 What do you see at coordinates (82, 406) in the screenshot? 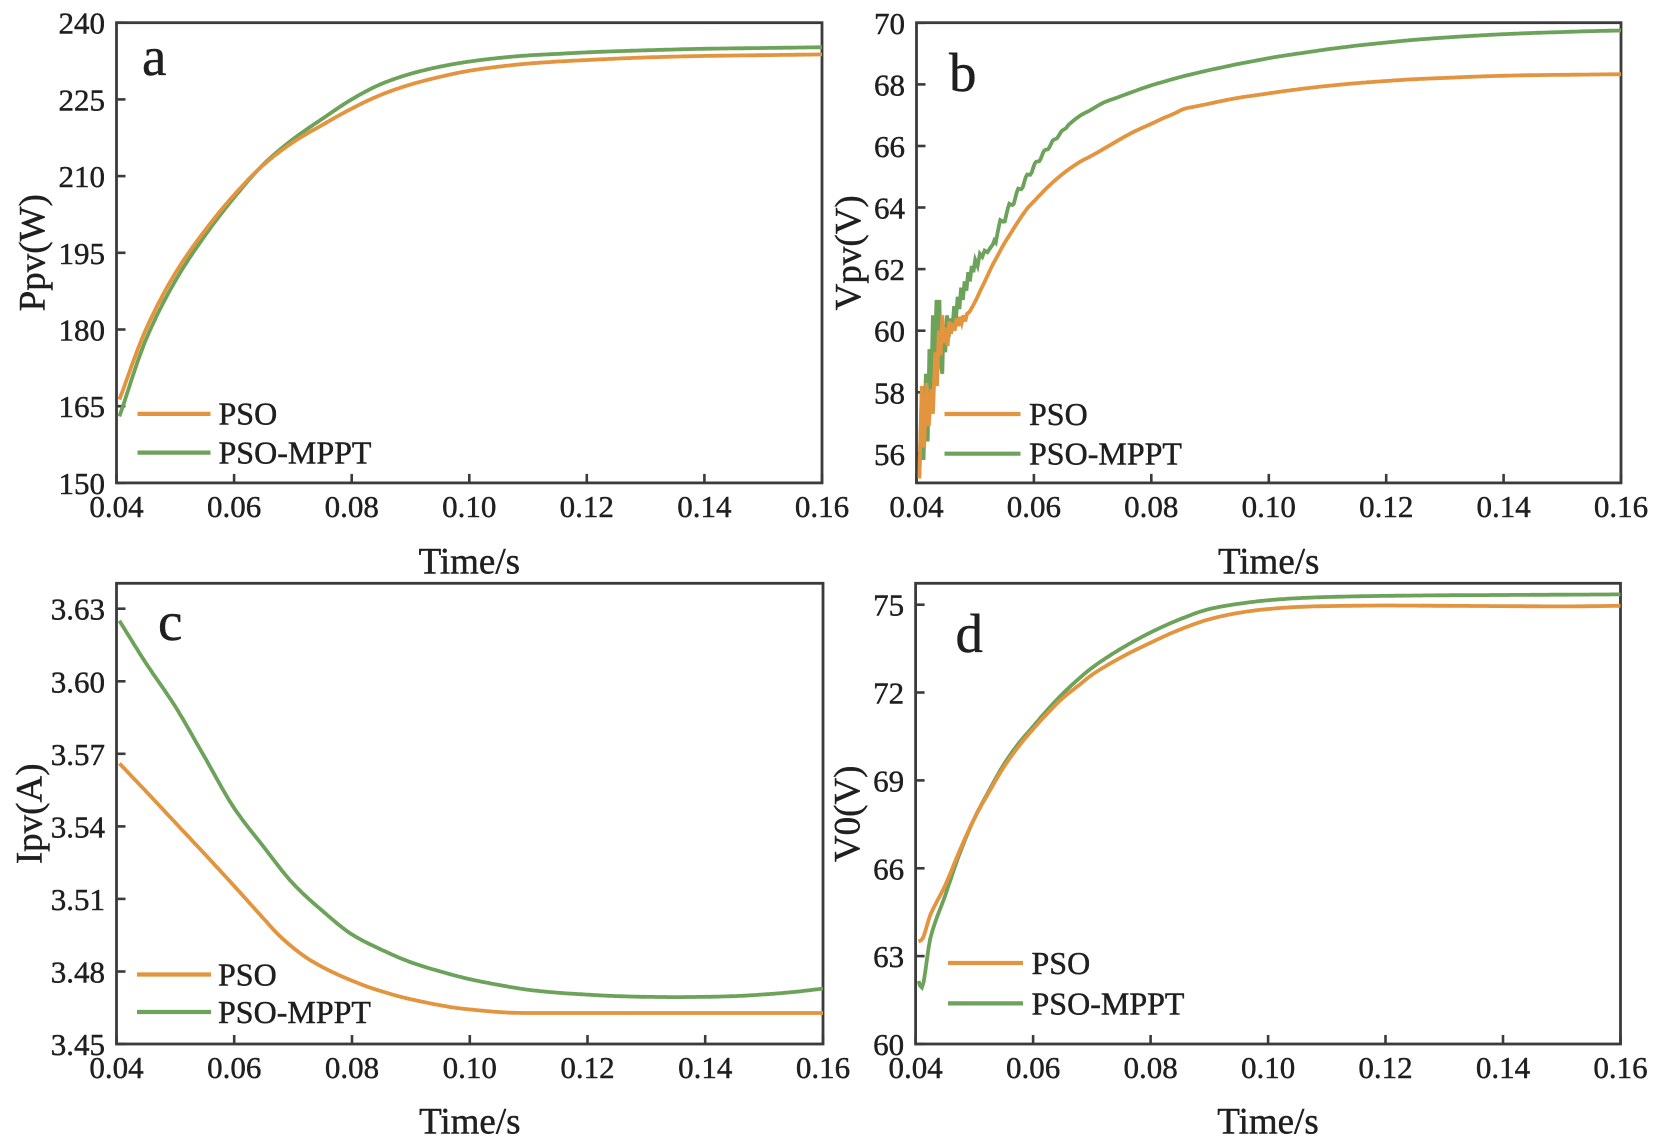
I see `svg-text: 165` at bounding box center [82, 406].